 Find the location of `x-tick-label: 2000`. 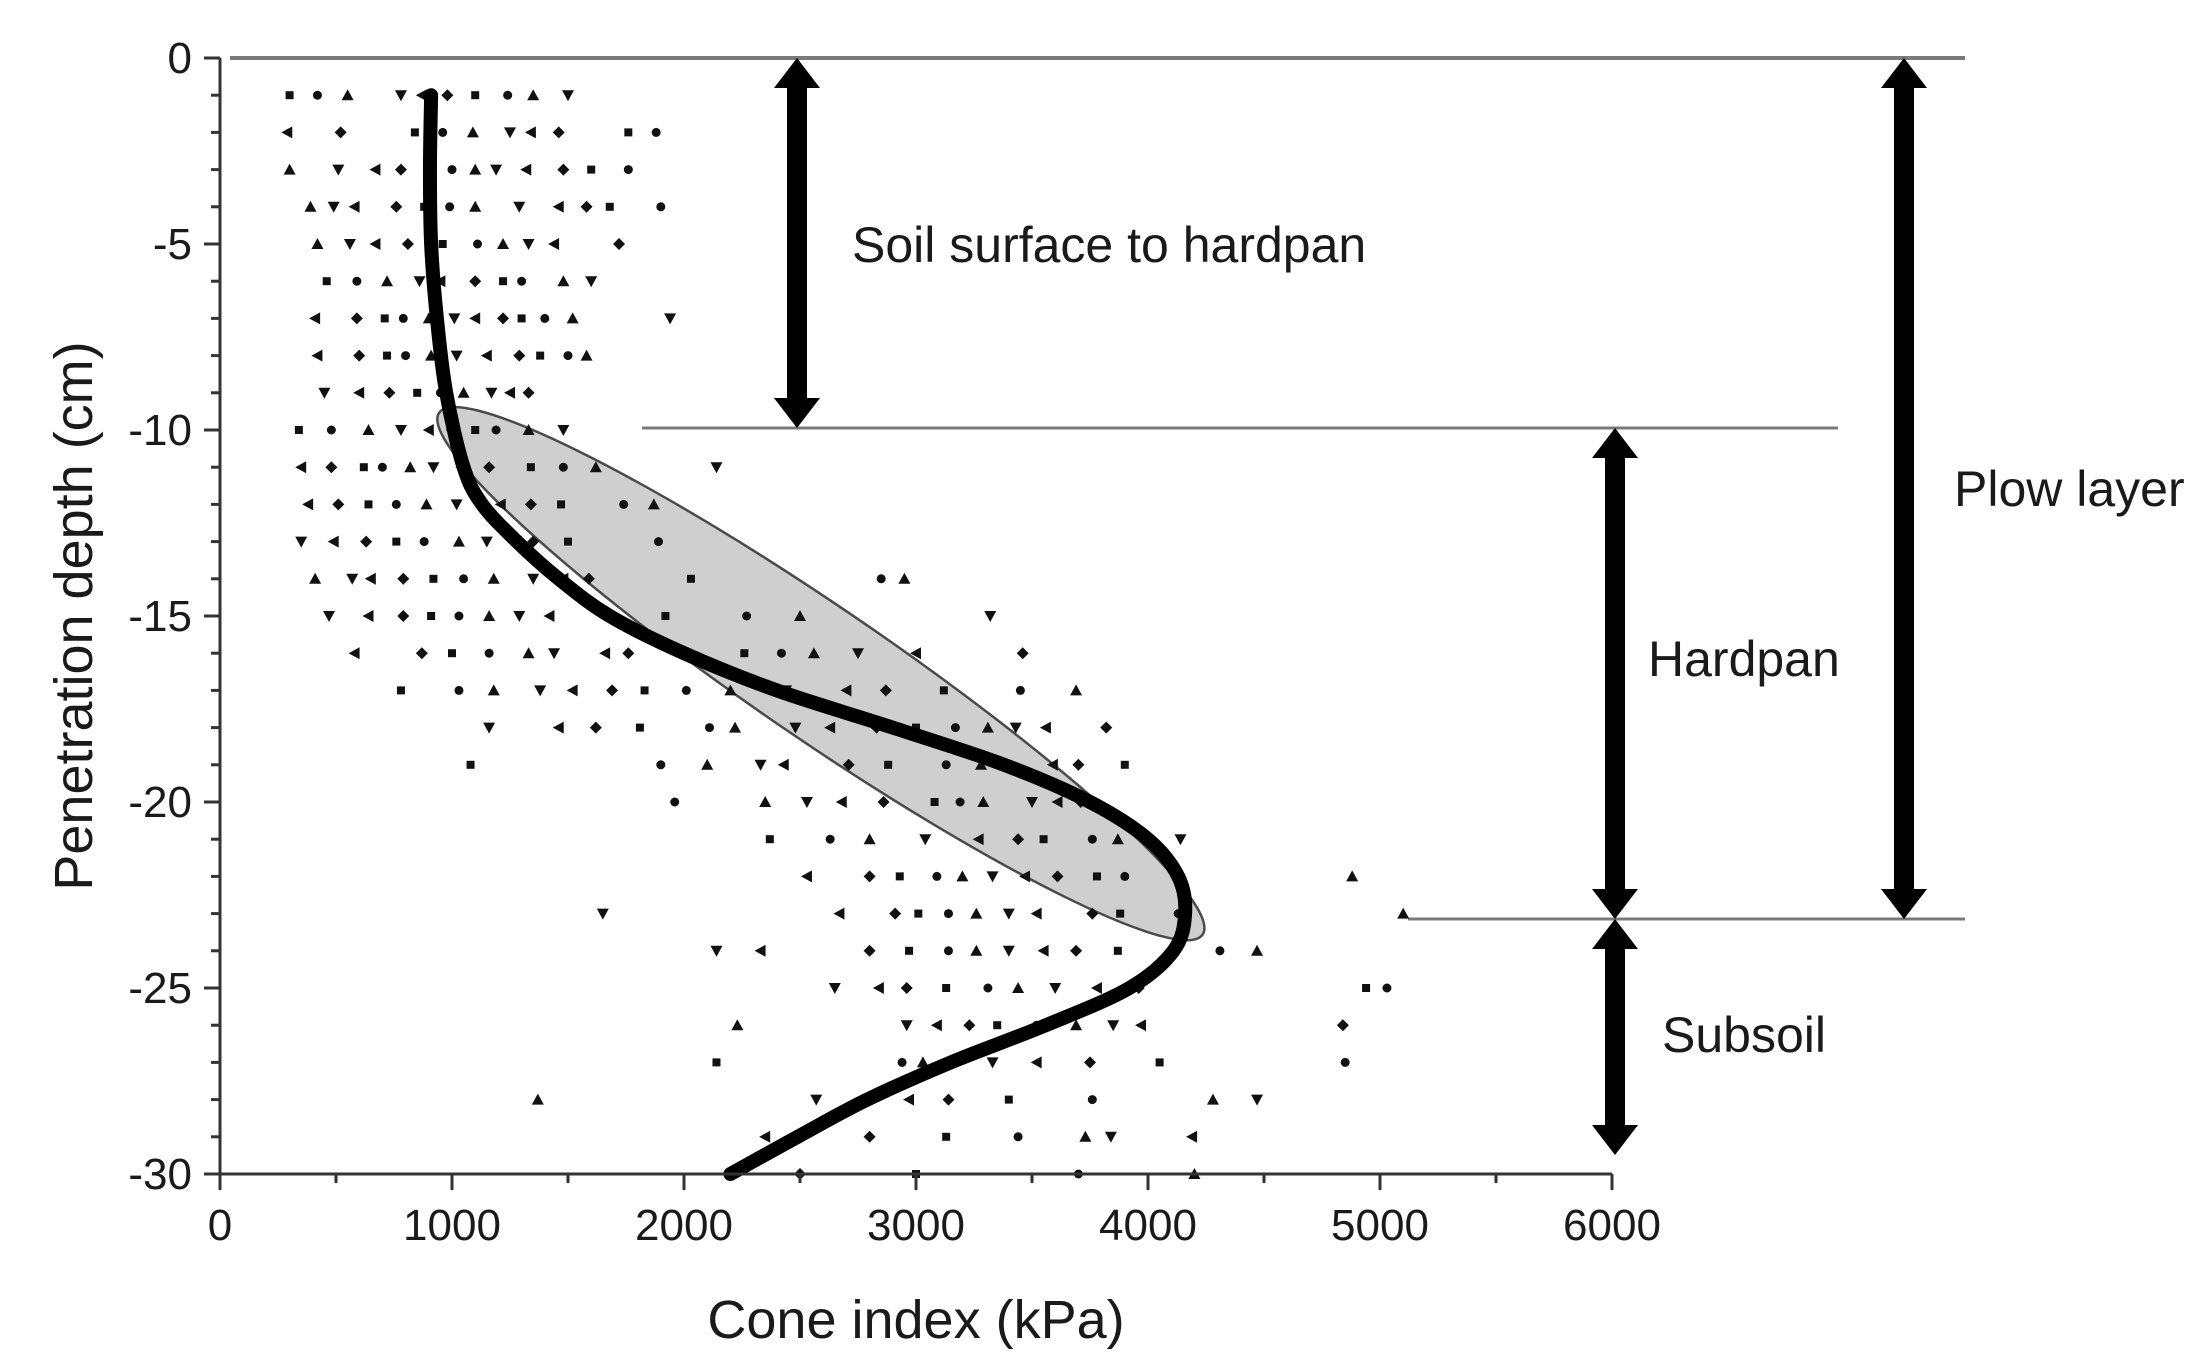

x-tick-label: 2000 is located at coordinates (684, 1225).